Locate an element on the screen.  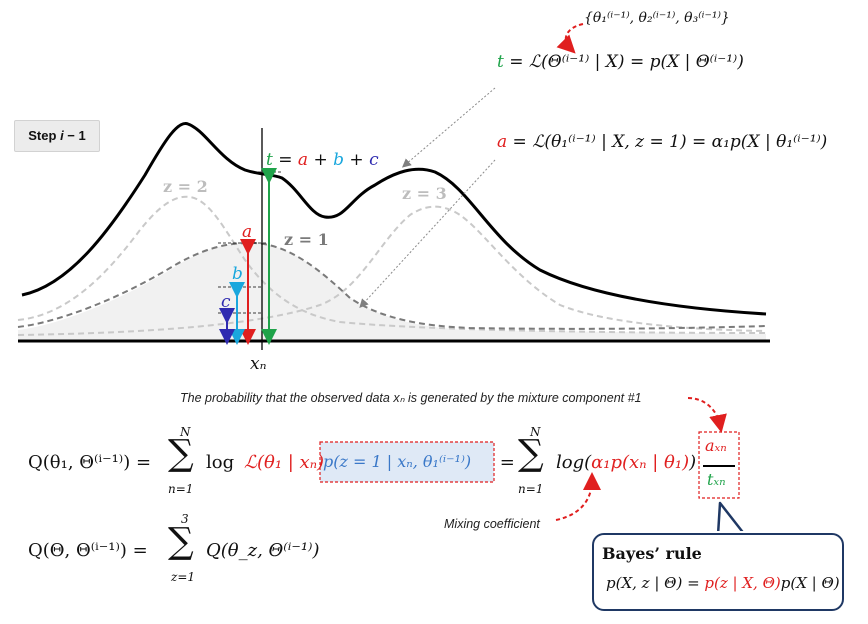
step-badge: Step i − 1 is located at coordinates (57, 136).